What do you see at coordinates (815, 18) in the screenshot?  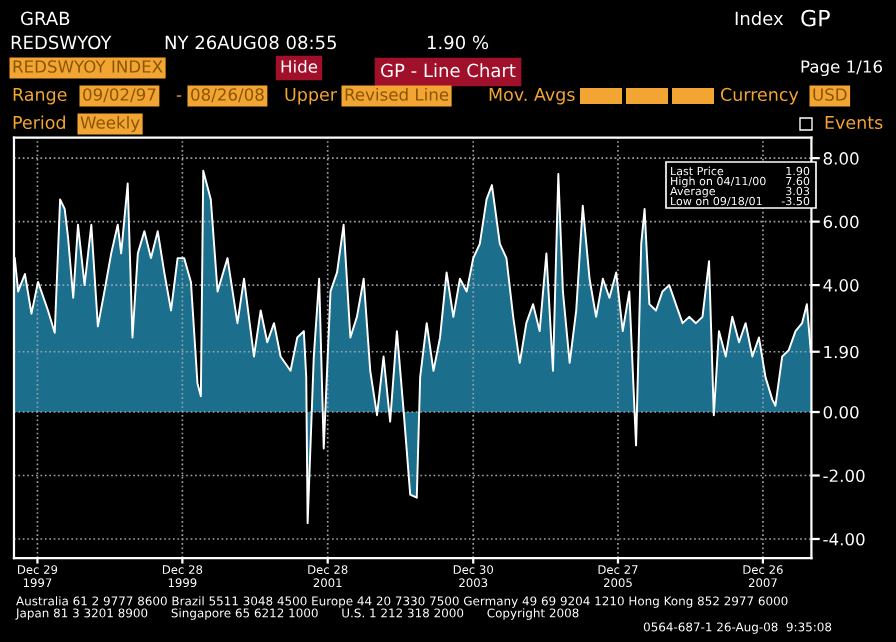 I see `text: GP` at bounding box center [815, 18].